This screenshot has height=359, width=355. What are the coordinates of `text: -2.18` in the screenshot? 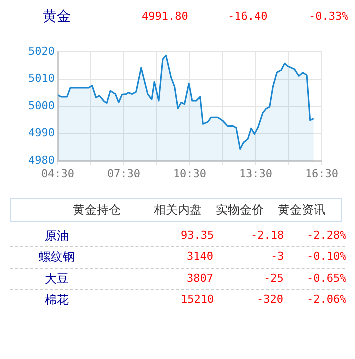 It's located at (267, 236).